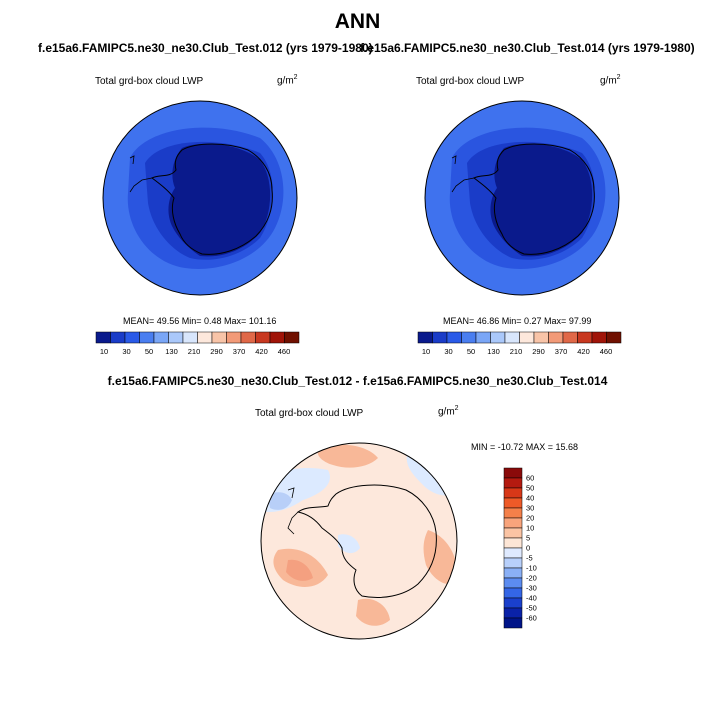  I want to click on diff-units: g/m2, so click(448, 411).